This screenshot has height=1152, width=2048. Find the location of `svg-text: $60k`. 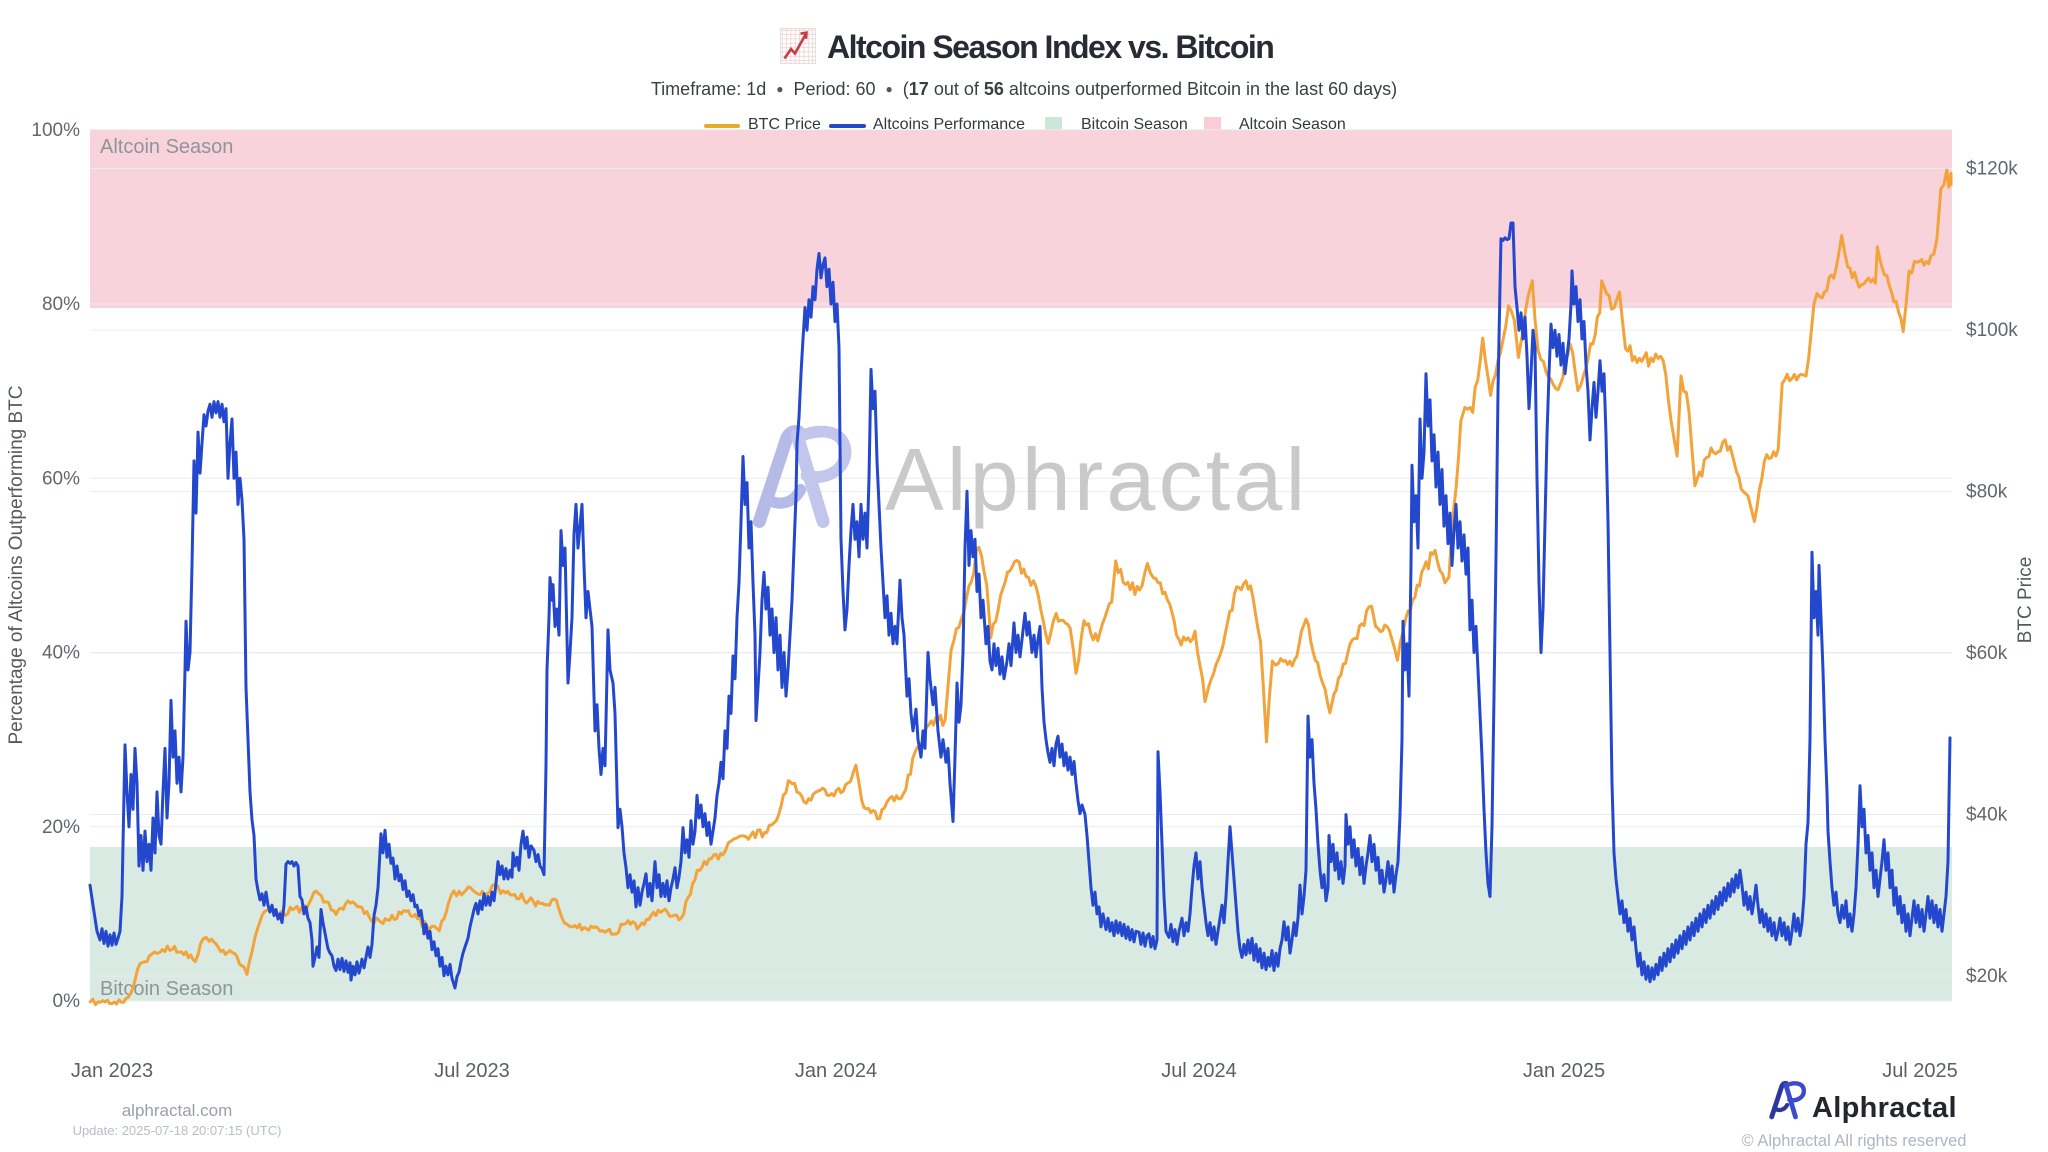

svg-text: $60k is located at coordinates (1987, 653).